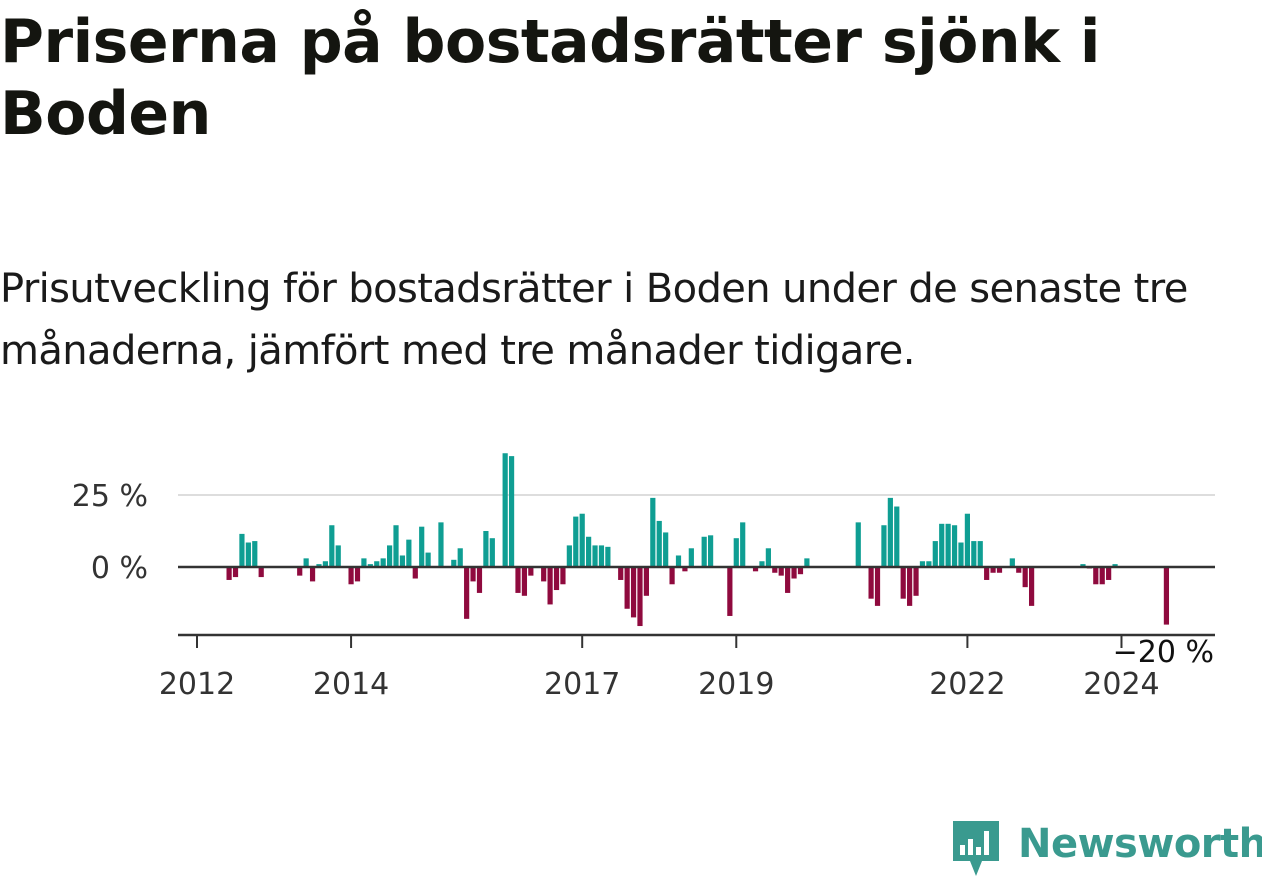 The height and width of the screenshot is (879, 1262). What do you see at coordinates (736, 684) in the screenshot?
I see `x-tick-label: 2019` at bounding box center [736, 684].